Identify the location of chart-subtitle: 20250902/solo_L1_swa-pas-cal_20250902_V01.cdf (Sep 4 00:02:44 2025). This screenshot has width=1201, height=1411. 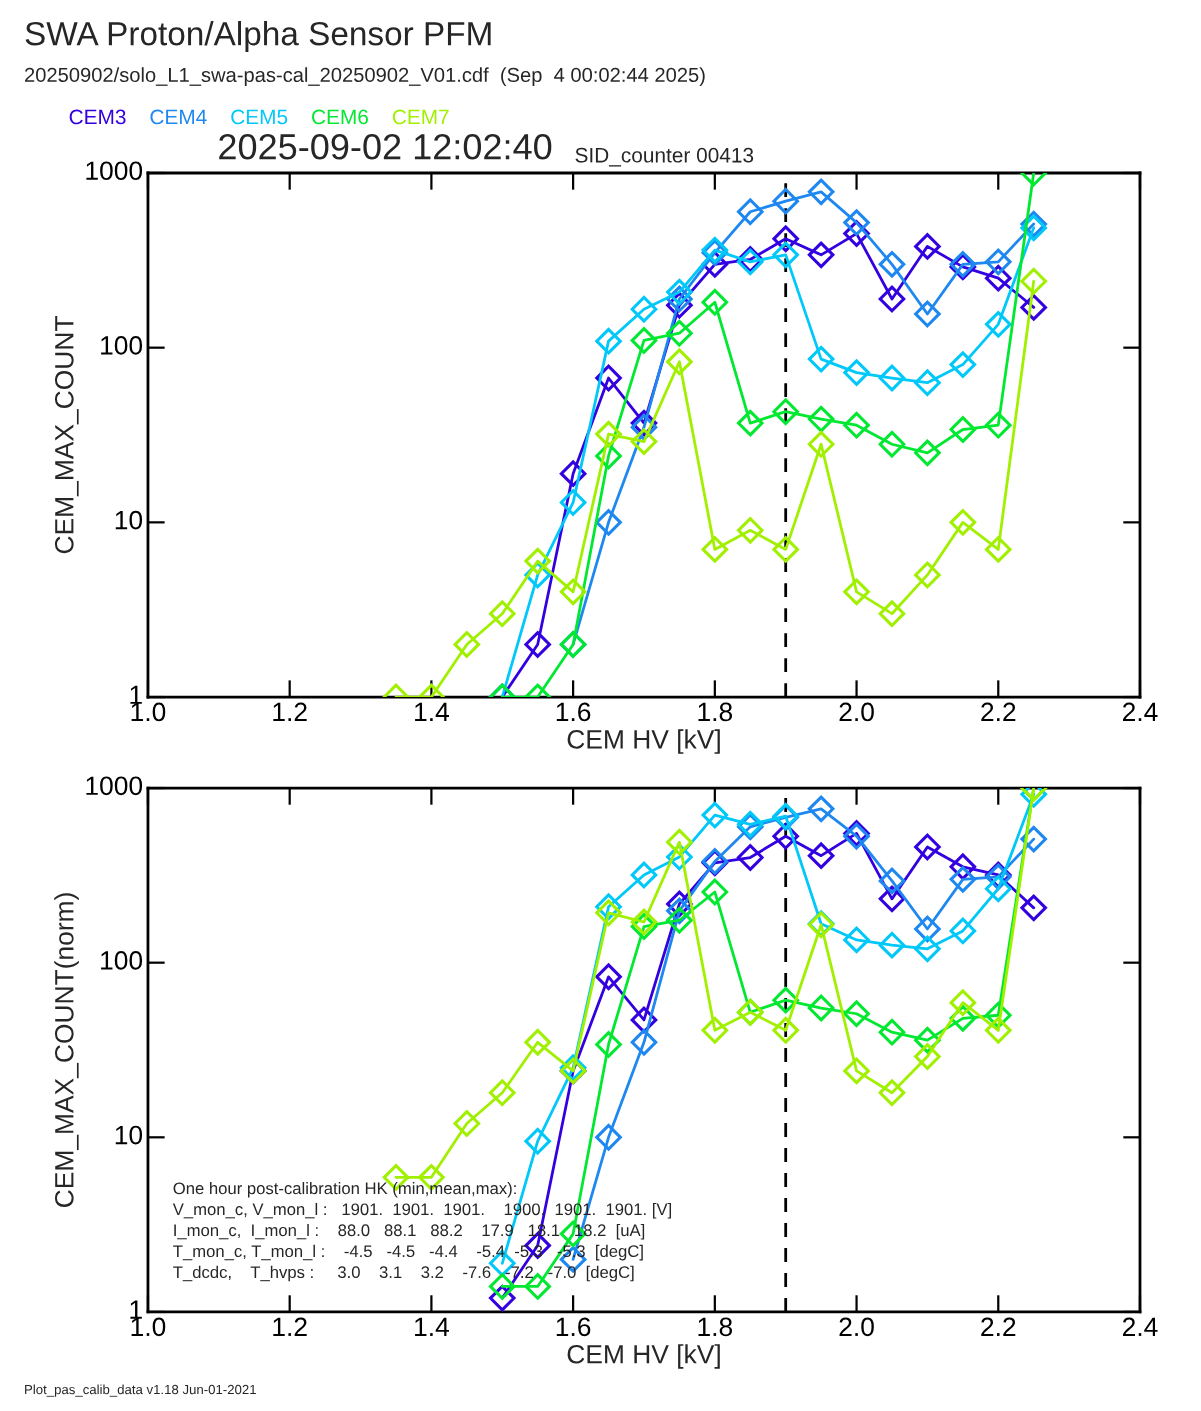
(365, 77).